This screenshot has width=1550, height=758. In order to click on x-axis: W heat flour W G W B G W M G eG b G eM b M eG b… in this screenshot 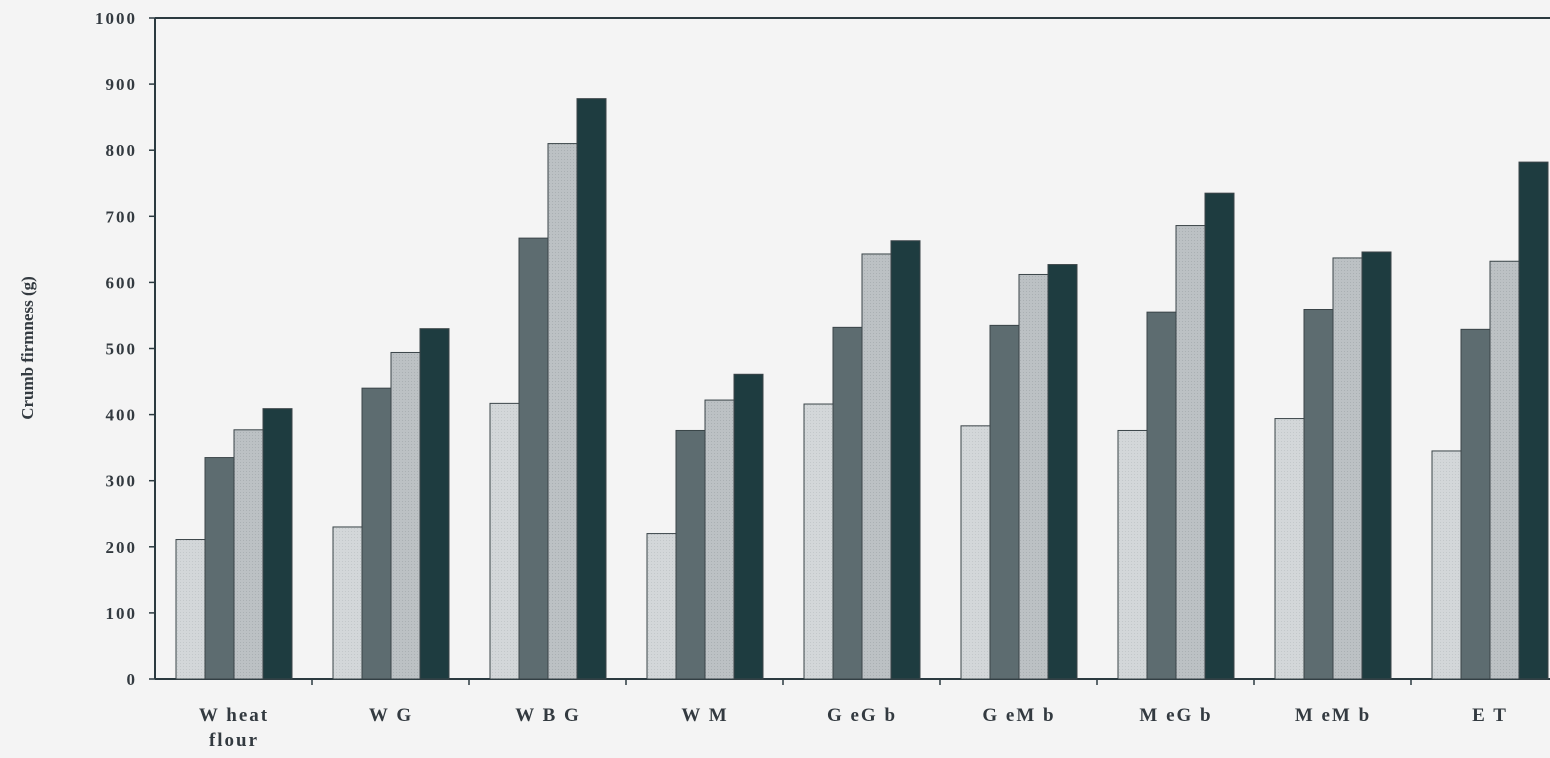, I will do `click(853, 715)`.